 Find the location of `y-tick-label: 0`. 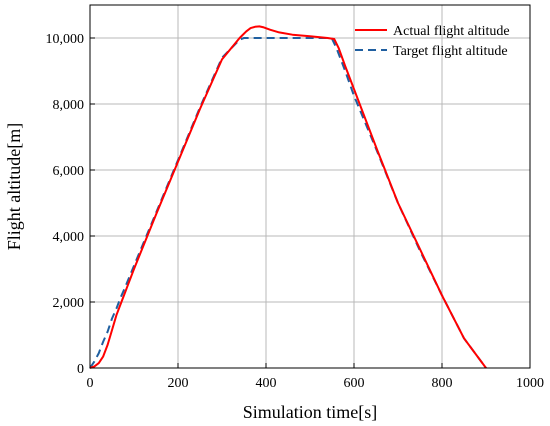

y-tick-label: 0 is located at coordinates (80, 369).